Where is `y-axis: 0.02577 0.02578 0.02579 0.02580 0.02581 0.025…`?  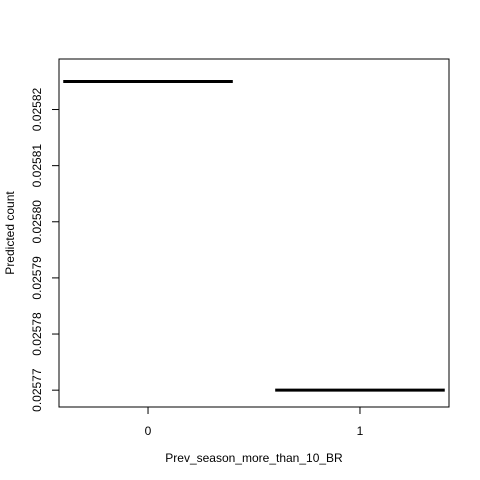 y-axis: 0.02577 0.02578 0.02579 0.02580 0.02581 0.025… is located at coordinates (44, 250).